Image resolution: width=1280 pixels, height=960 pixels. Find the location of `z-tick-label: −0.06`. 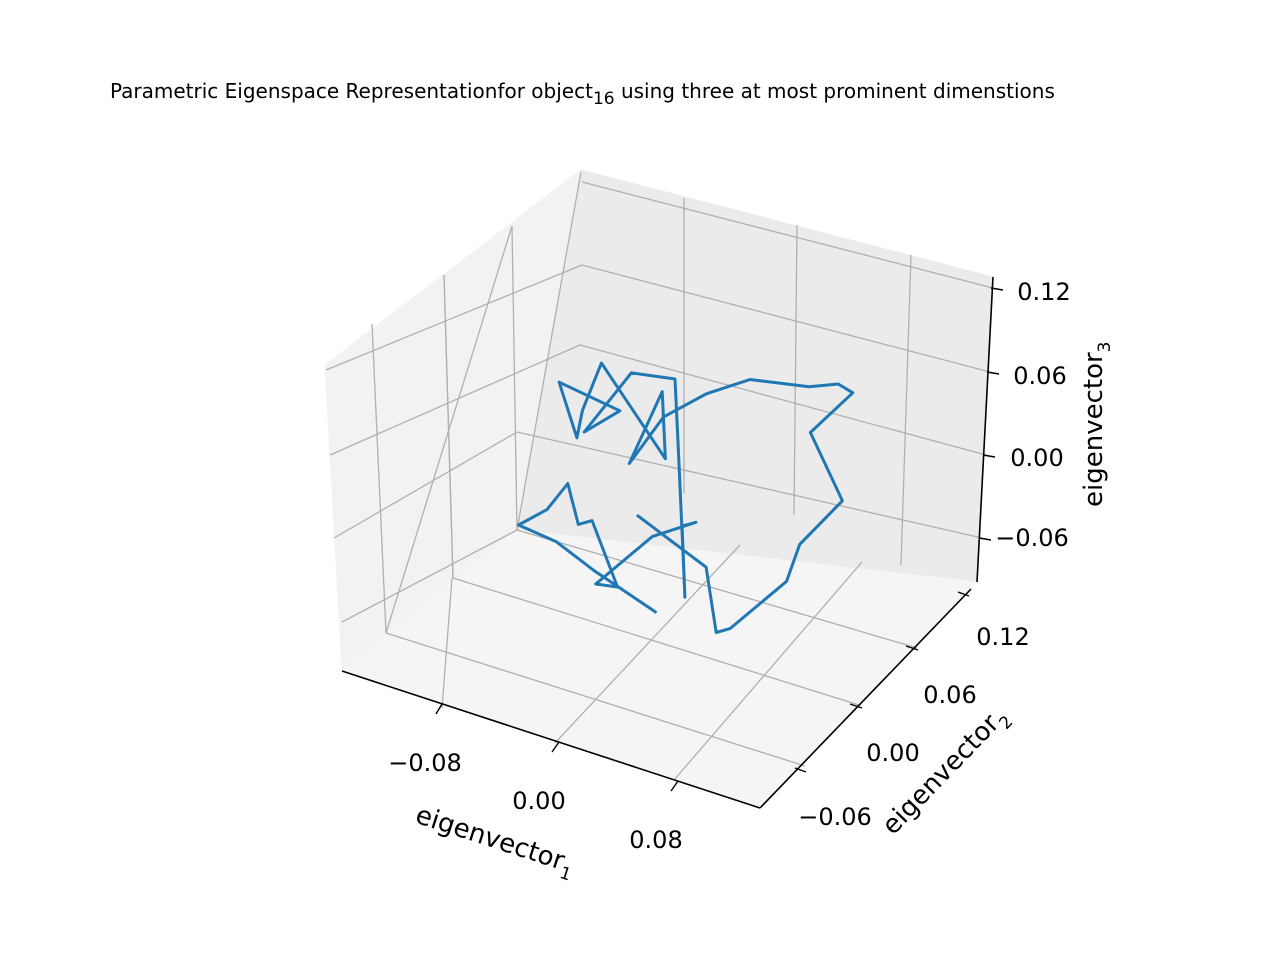

z-tick-label: −0.06 is located at coordinates (1032, 538).